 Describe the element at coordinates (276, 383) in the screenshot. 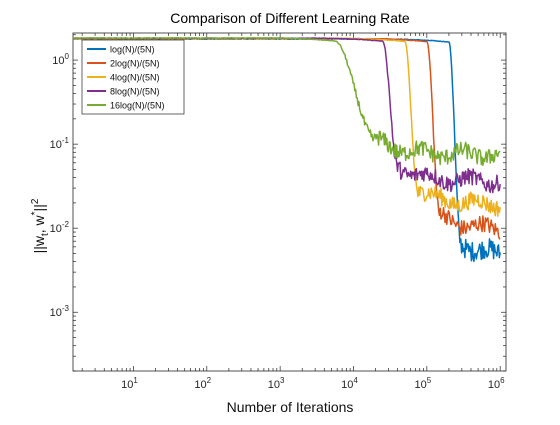

I see `x-tick-label: 10³` at that location.